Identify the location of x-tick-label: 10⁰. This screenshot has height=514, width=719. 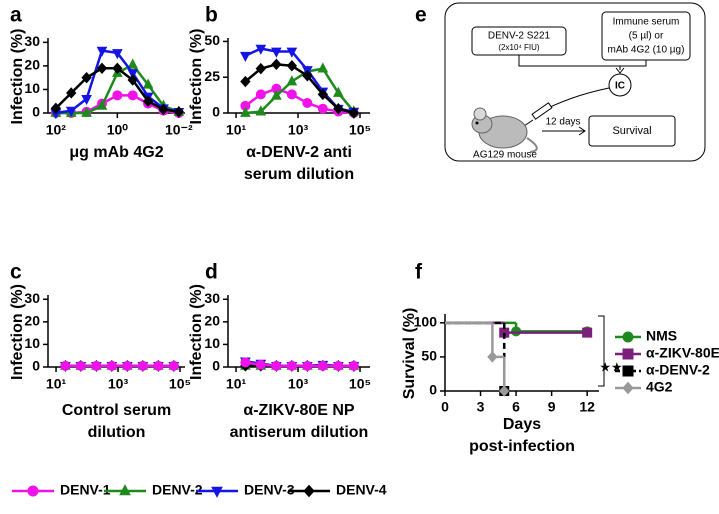
(118, 130).